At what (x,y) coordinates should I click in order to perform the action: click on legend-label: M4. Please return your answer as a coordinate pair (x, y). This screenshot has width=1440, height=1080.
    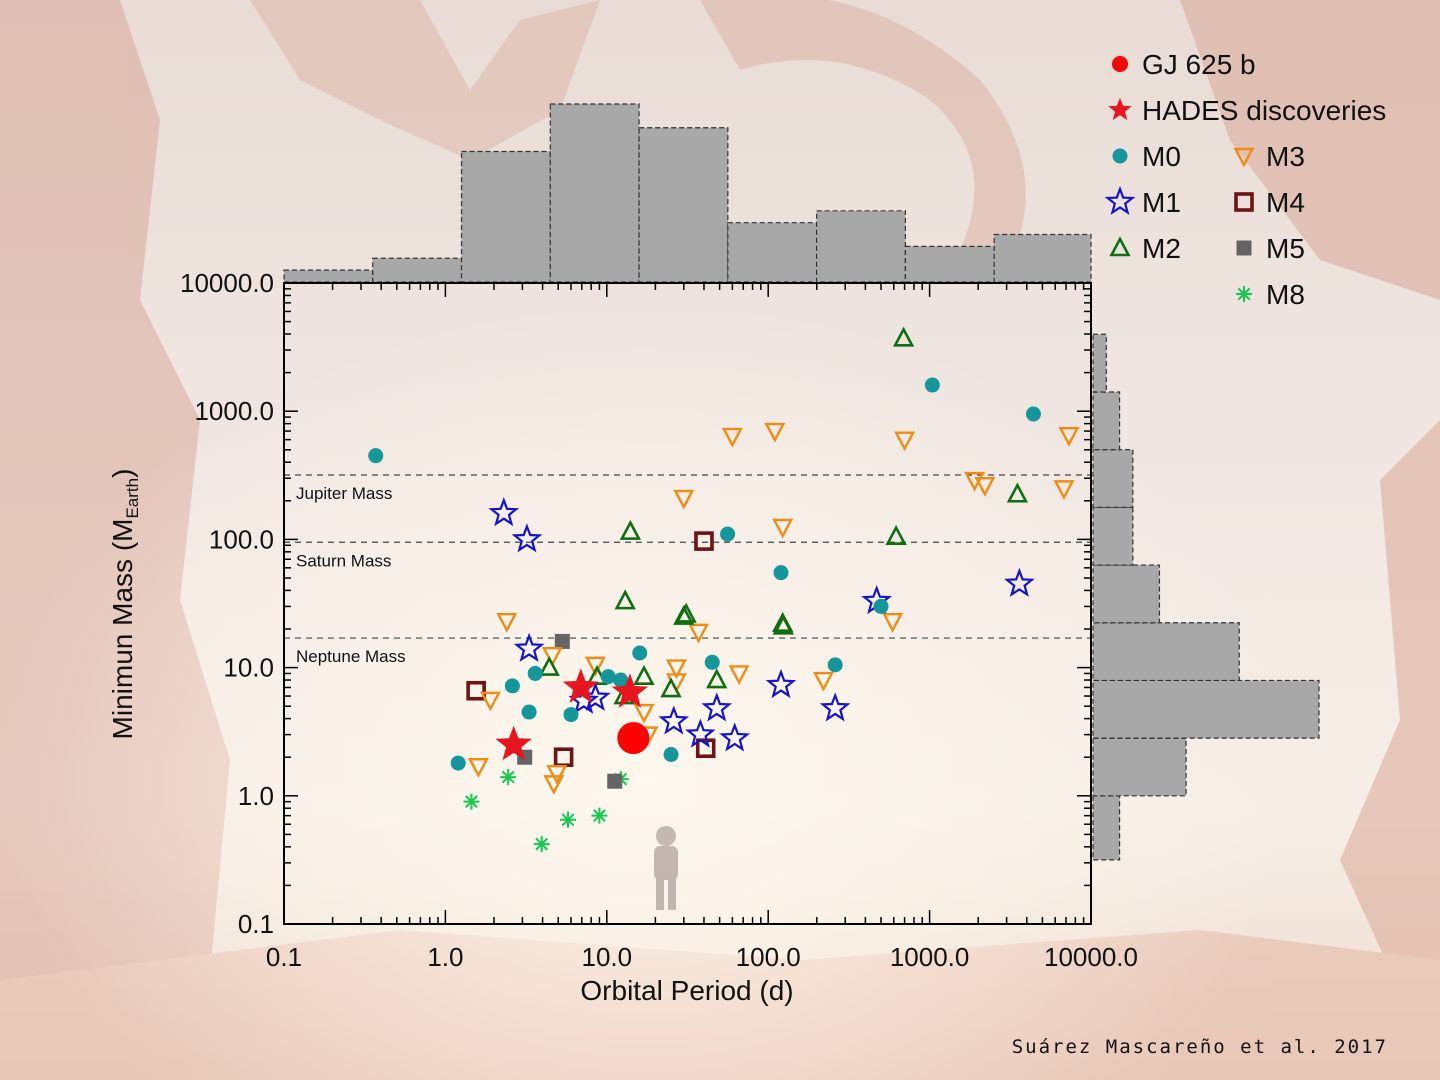
    Looking at the image, I should click on (1285, 202).